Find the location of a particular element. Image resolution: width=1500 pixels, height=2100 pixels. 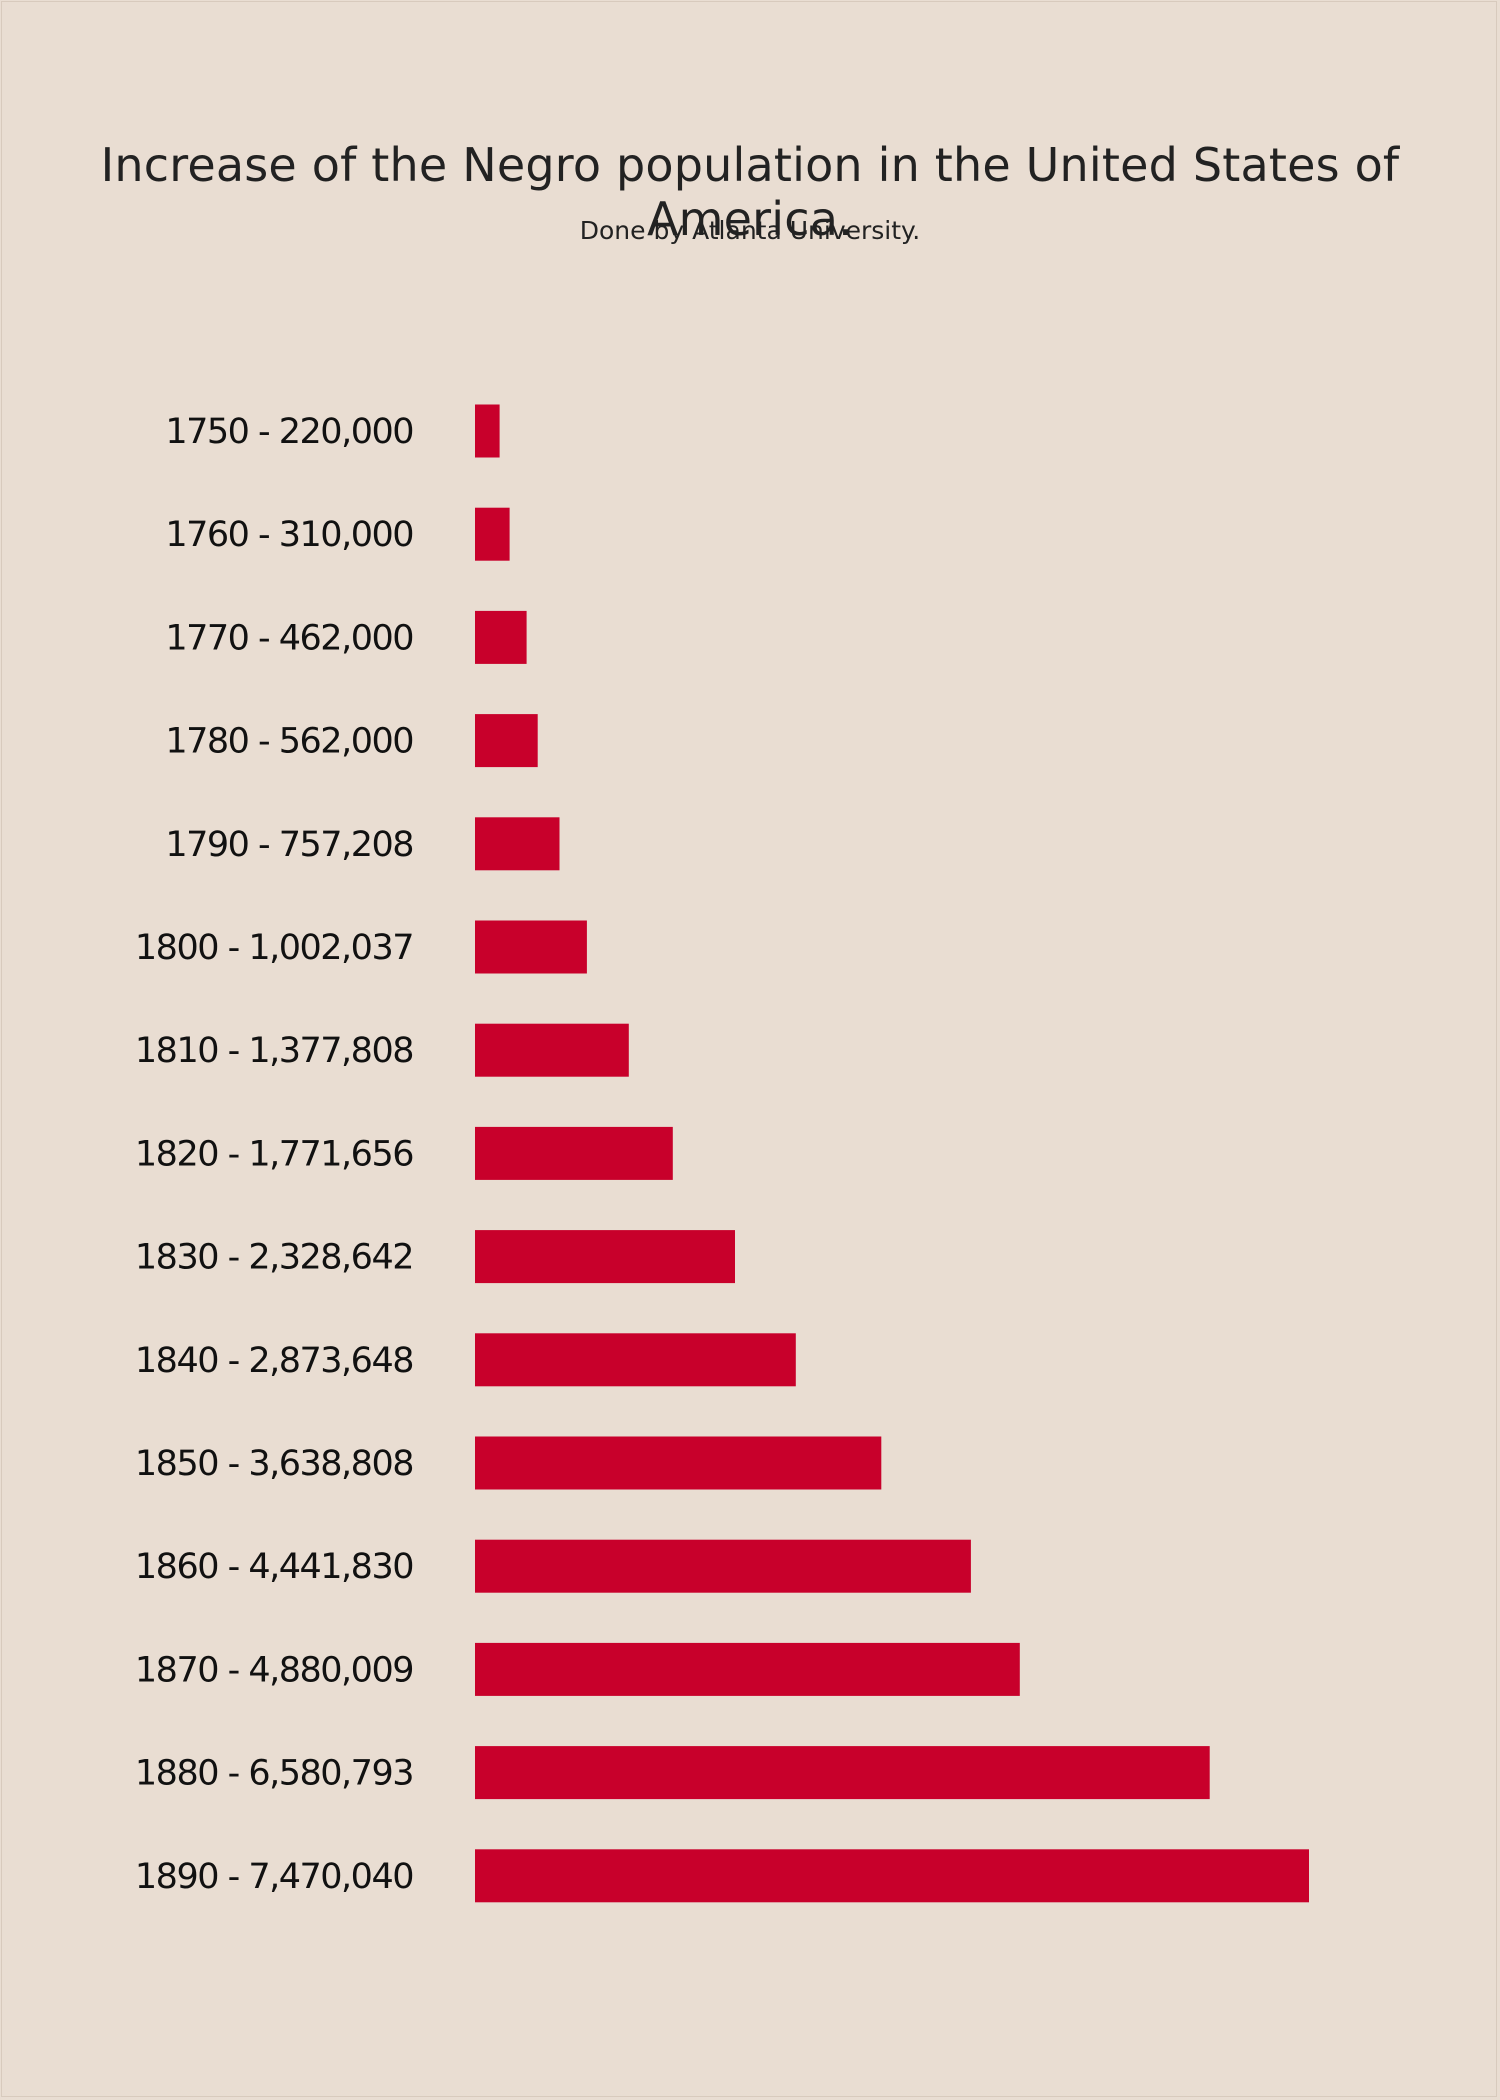

bar-label-1860: 1860 - 4,441,830 is located at coordinates (274, 1567).